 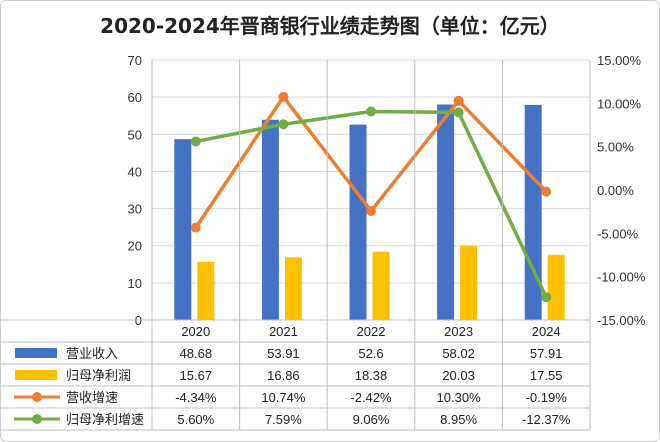 What do you see at coordinates (621, 320) in the screenshot?
I see `y-right-tick-label: -15.00%` at bounding box center [621, 320].